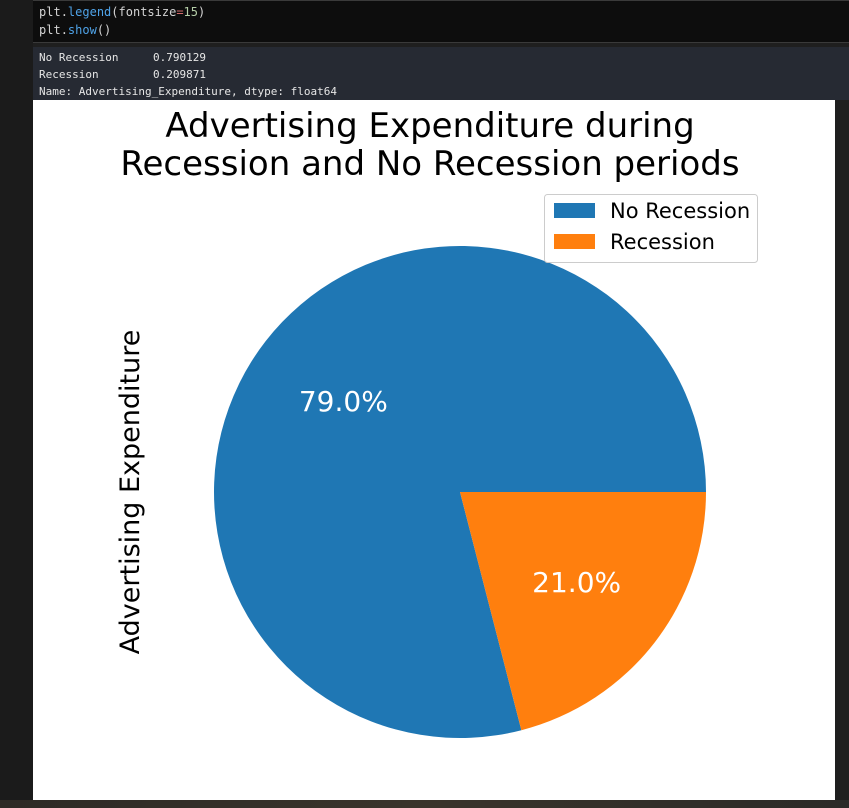  What do you see at coordinates (130, 492) in the screenshot?
I see `chart-ylabel: Advertising Expenditure` at bounding box center [130, 492].